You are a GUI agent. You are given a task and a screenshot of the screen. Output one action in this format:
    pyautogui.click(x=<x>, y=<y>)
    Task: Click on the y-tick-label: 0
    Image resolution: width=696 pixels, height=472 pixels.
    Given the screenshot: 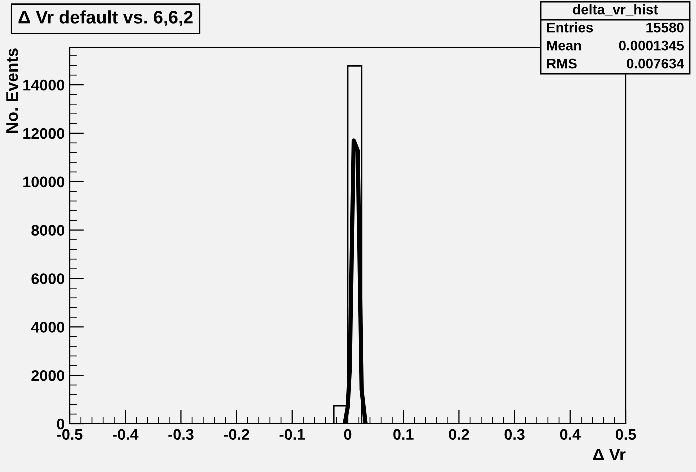 What is the action you would take?
    pyautogui.click(x=61, y=424)
    